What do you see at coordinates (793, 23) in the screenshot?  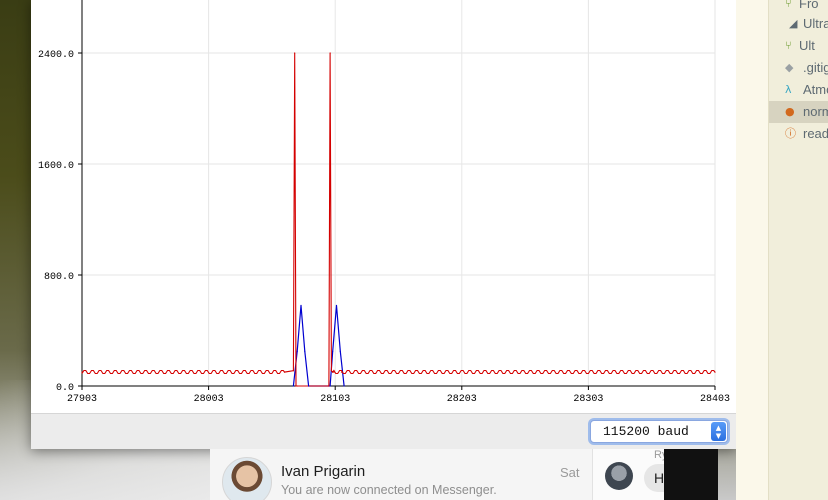 I see `disclosure-triangle-icon: ◢` at bounding box center [793, 23].